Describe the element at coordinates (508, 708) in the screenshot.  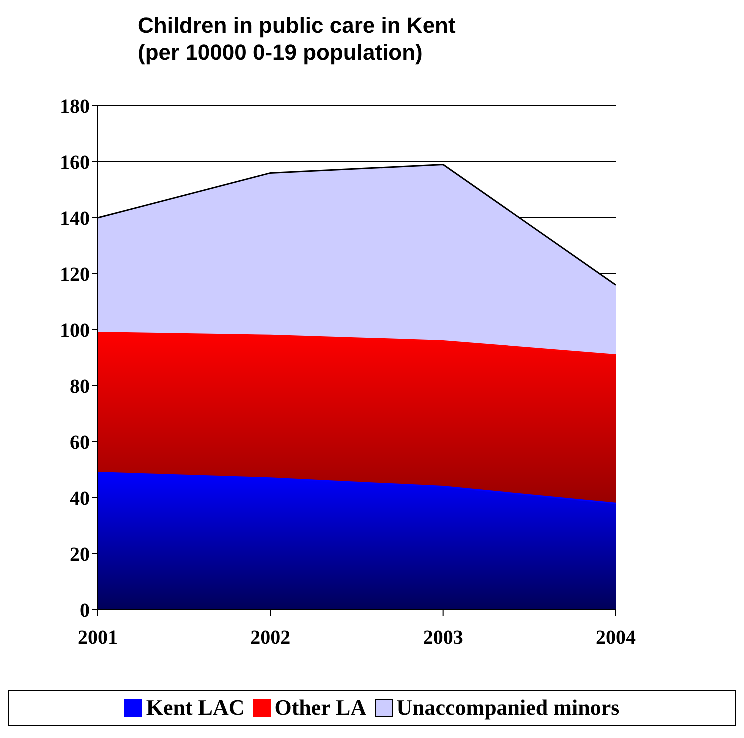
I see `legend-label: Unaccompanied minors` at that location.